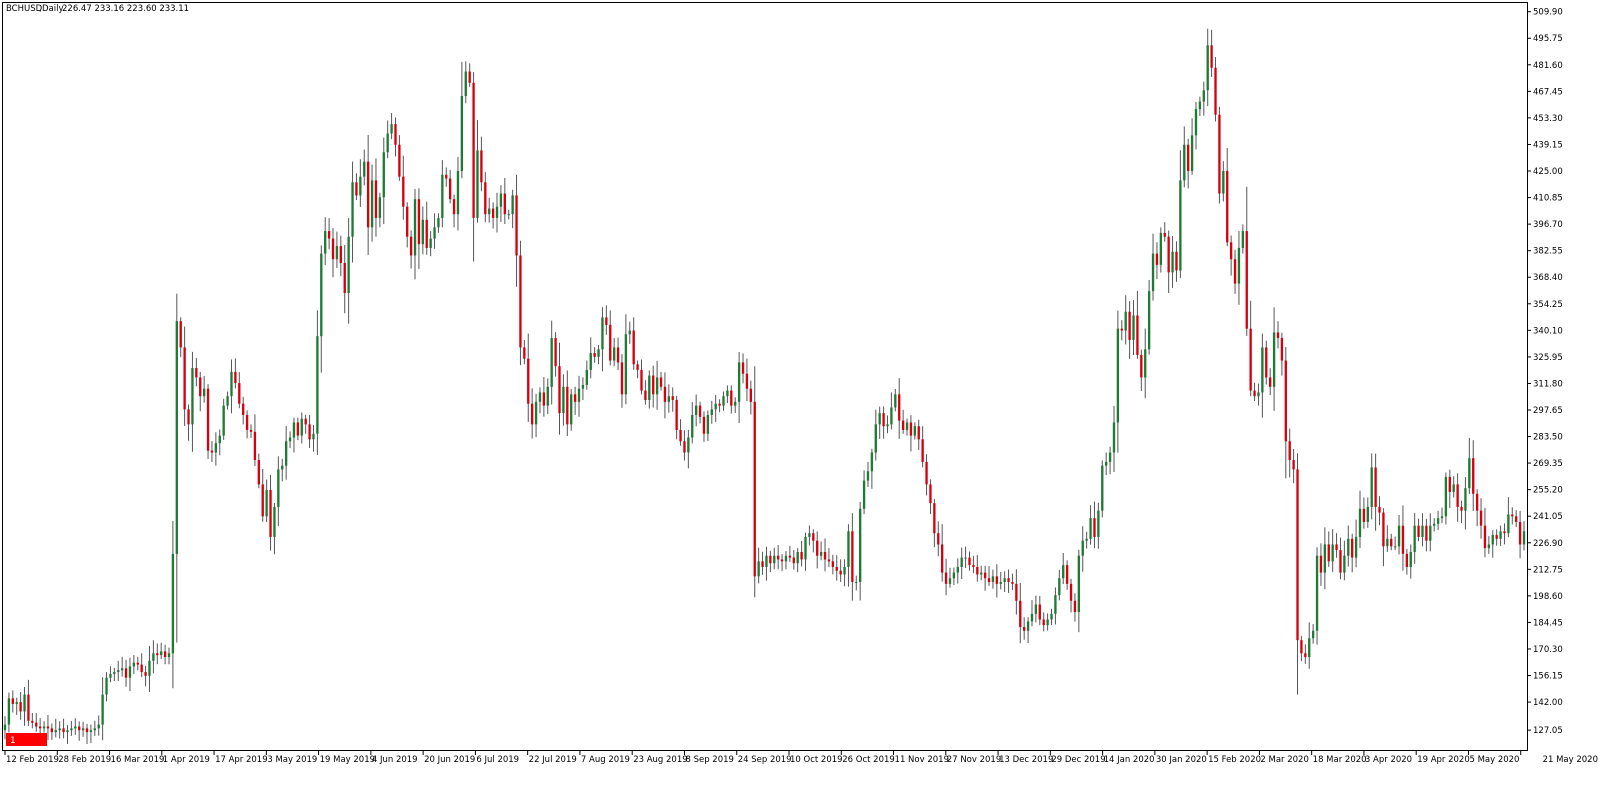  I want to click on price-tick-label: 396.70, so click(1548, 225).